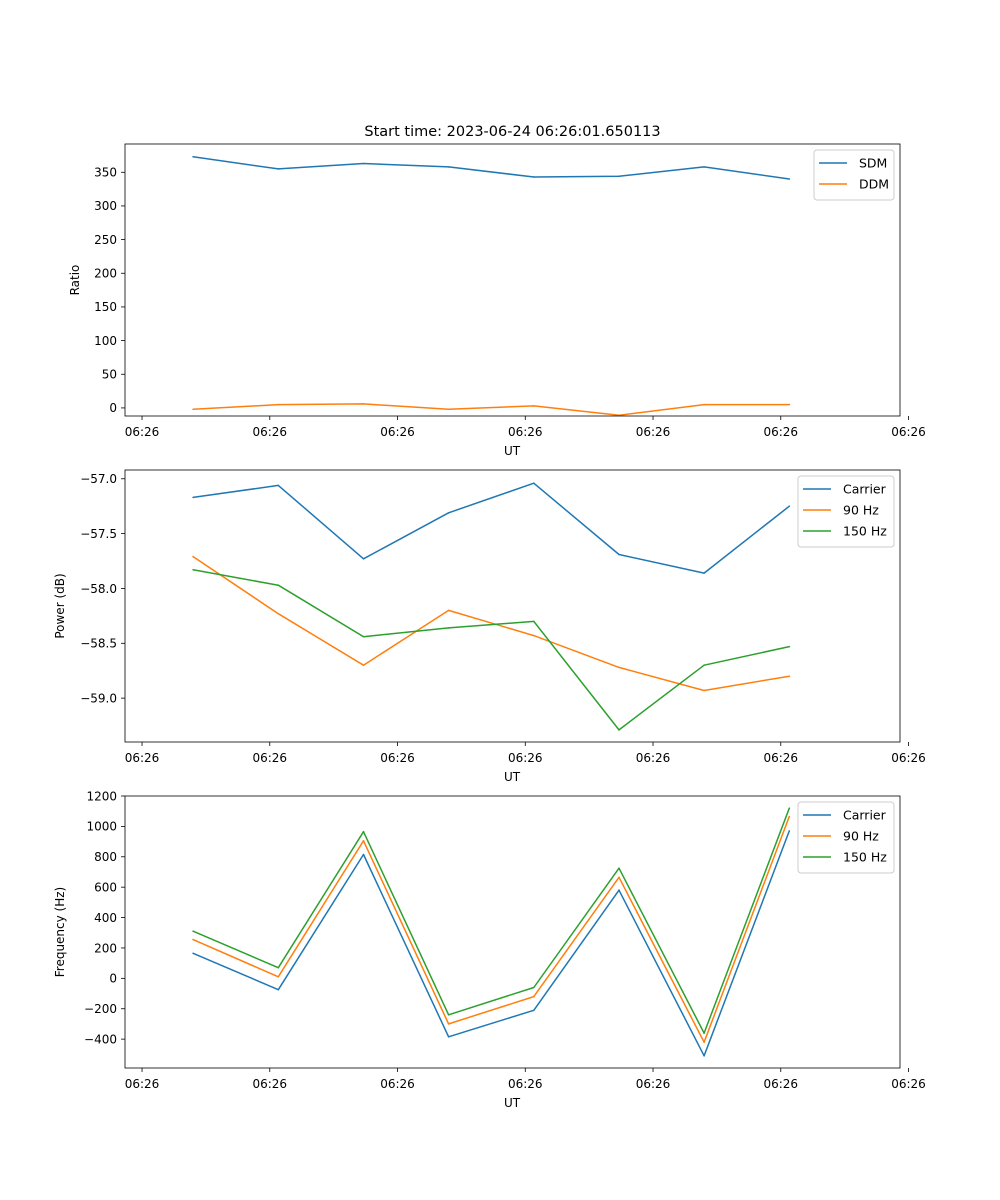 The width and height of the screenshot is (1000, 1200). Describe the element at coordinates (491, 410) in the screenshot. I see `series-line-ddm` at that location.